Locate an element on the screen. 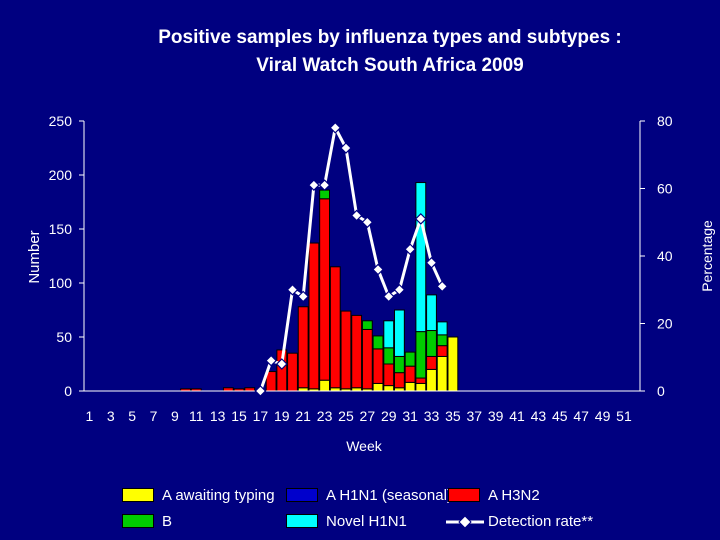 Image resolution: width=720 pixels, height=540 pixels. x-tick-label: 5 is located at coordinates (132, 416).